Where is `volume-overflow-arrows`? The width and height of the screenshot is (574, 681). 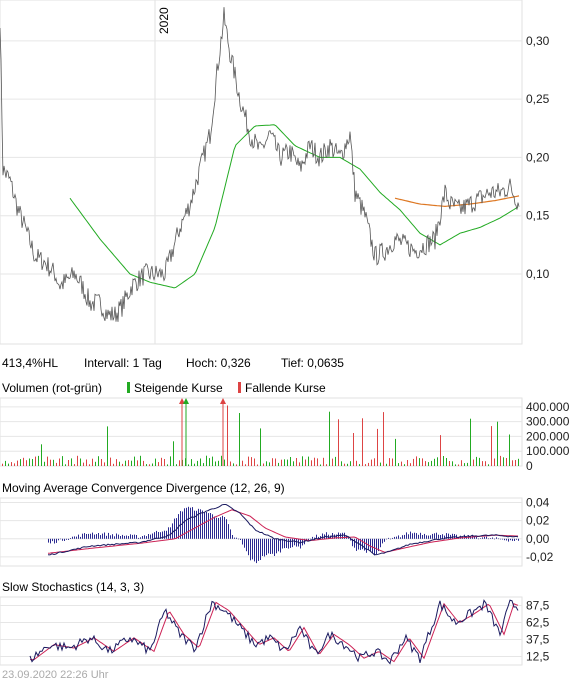 volume-overflow-arrows is located at coordinates (202, 432).